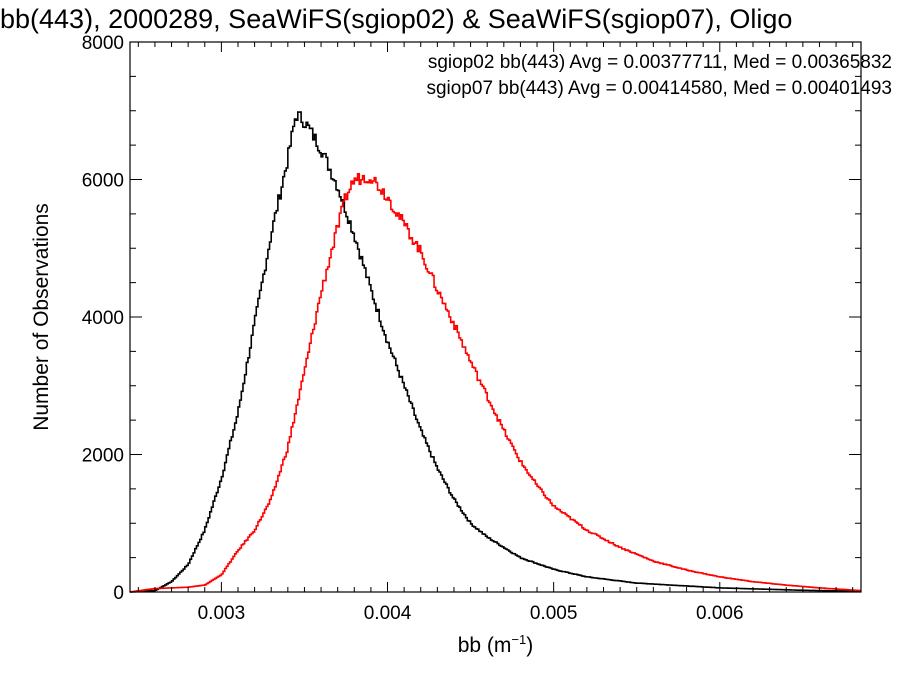 This screenshot has width=900, height=675. Describe the element at coordinates (41, 317) in the screenshot. I see `y-axis-label: Number of Observations` at that location.